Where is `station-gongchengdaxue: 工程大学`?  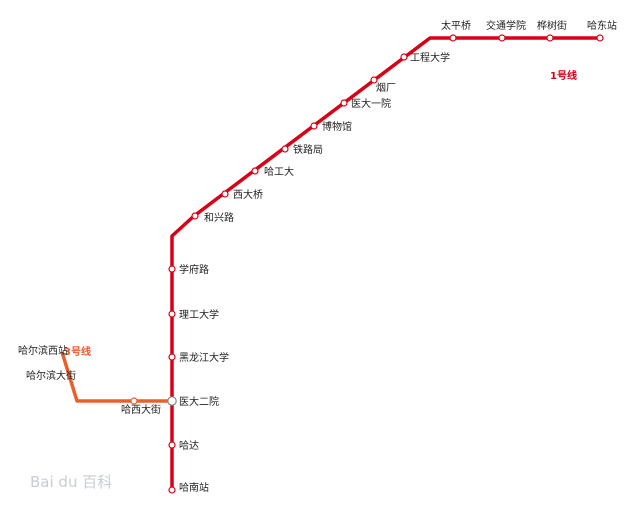 station-gongchengdaxue: 工程大学 is located at coordinates (425, 57).